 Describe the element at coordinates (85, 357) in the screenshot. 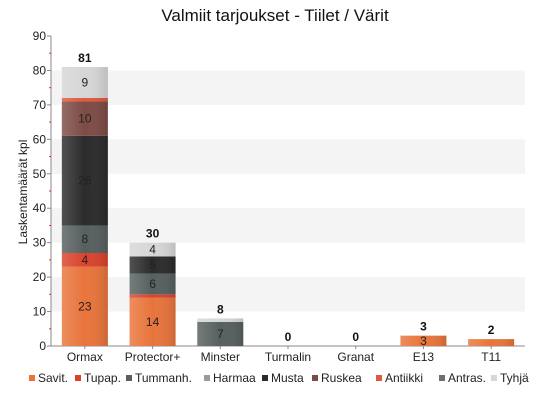

I see `x-category-label: Ormax` at that location.